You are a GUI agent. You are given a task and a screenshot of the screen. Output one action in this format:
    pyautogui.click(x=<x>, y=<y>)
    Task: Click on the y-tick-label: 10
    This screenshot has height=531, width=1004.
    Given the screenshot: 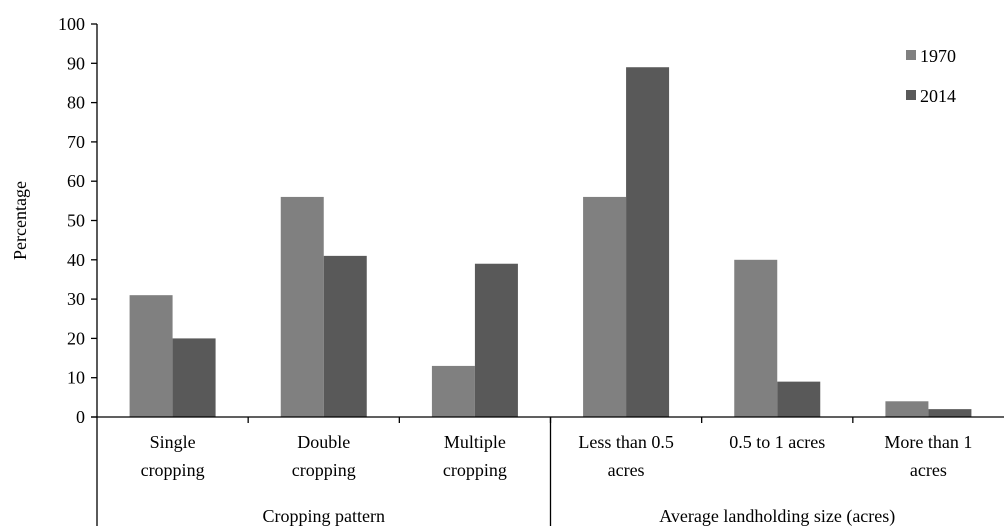 What is the action you would take?
    pyautogui.click(x=76, y=378)
    